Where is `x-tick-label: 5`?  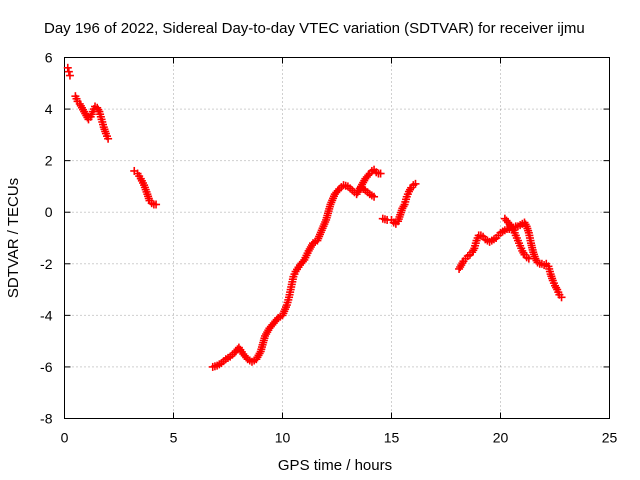
x-tick-label: 5 is located at coordinates (174, 438).